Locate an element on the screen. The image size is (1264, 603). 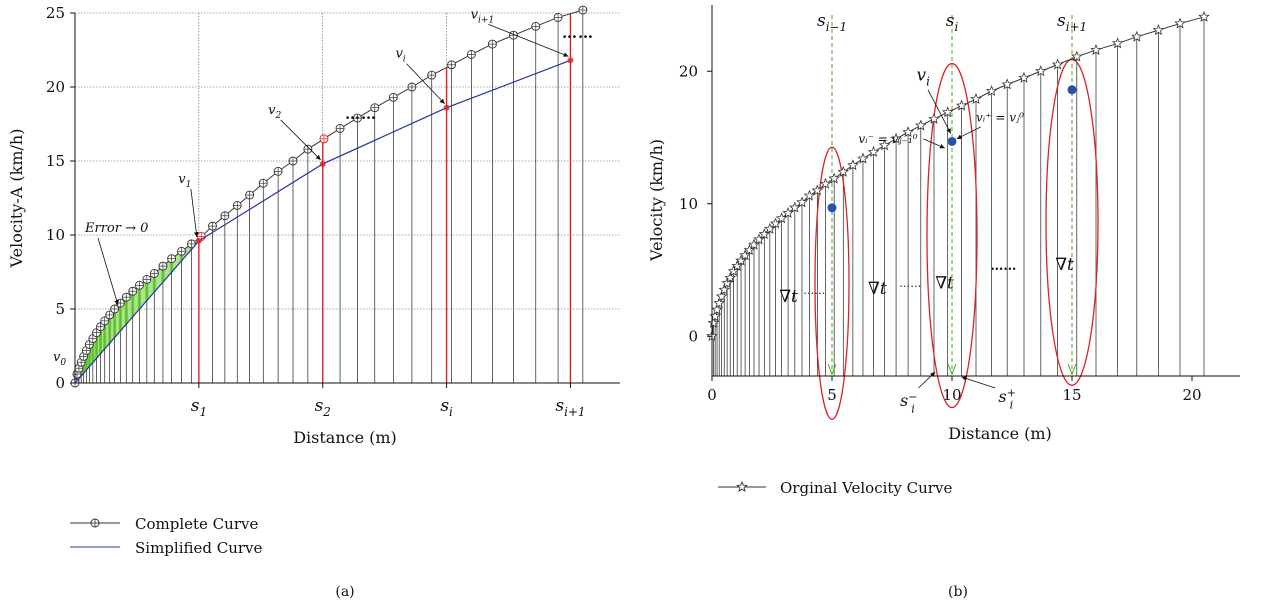
x-tick-labels: s1 s2 si si+1 is located at coordinates (388, 401).